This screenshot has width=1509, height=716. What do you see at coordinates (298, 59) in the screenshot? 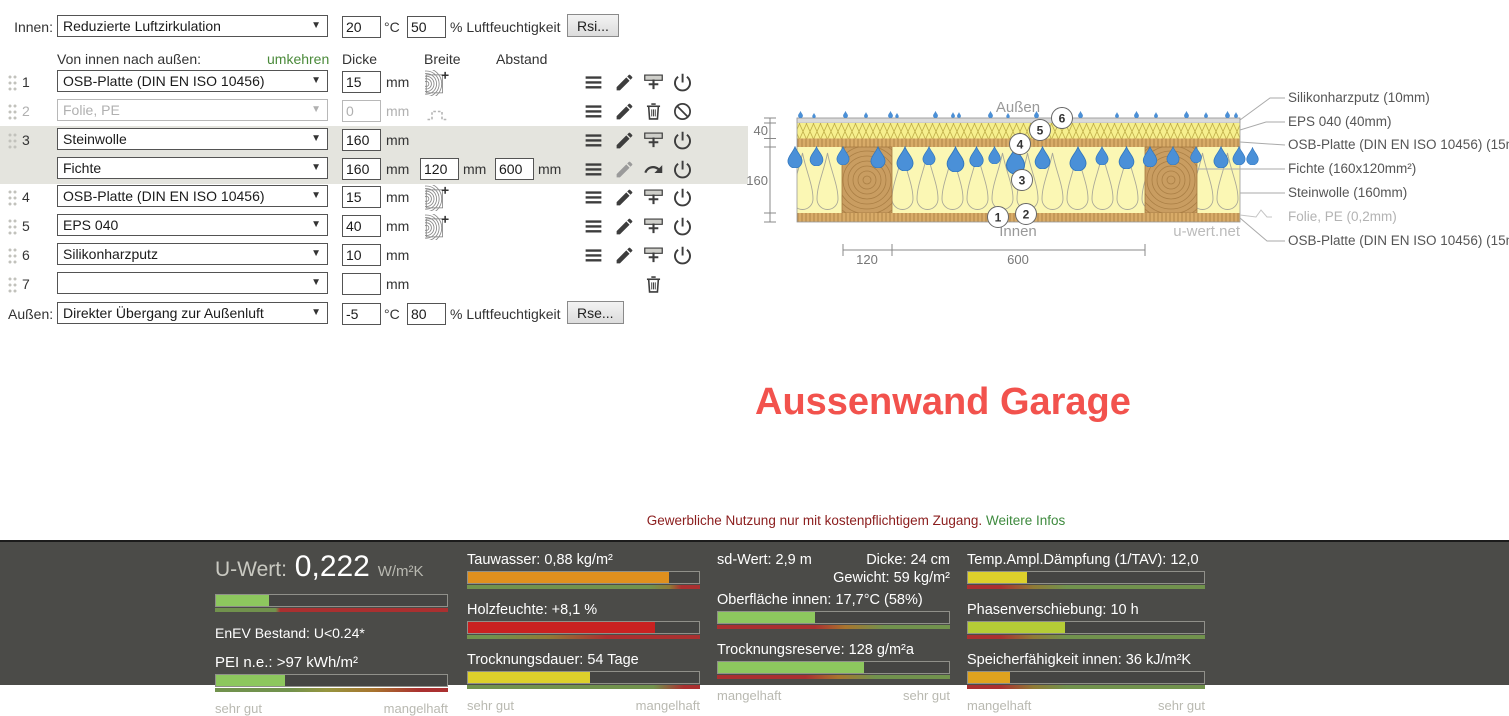
I see `reverse-link: umkehren` at bounding box center [298, 59].